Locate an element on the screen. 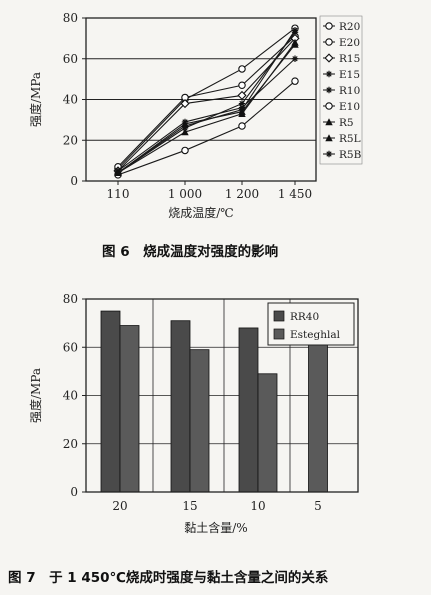  legend-item: R10 is located at coordinates (341, 91).